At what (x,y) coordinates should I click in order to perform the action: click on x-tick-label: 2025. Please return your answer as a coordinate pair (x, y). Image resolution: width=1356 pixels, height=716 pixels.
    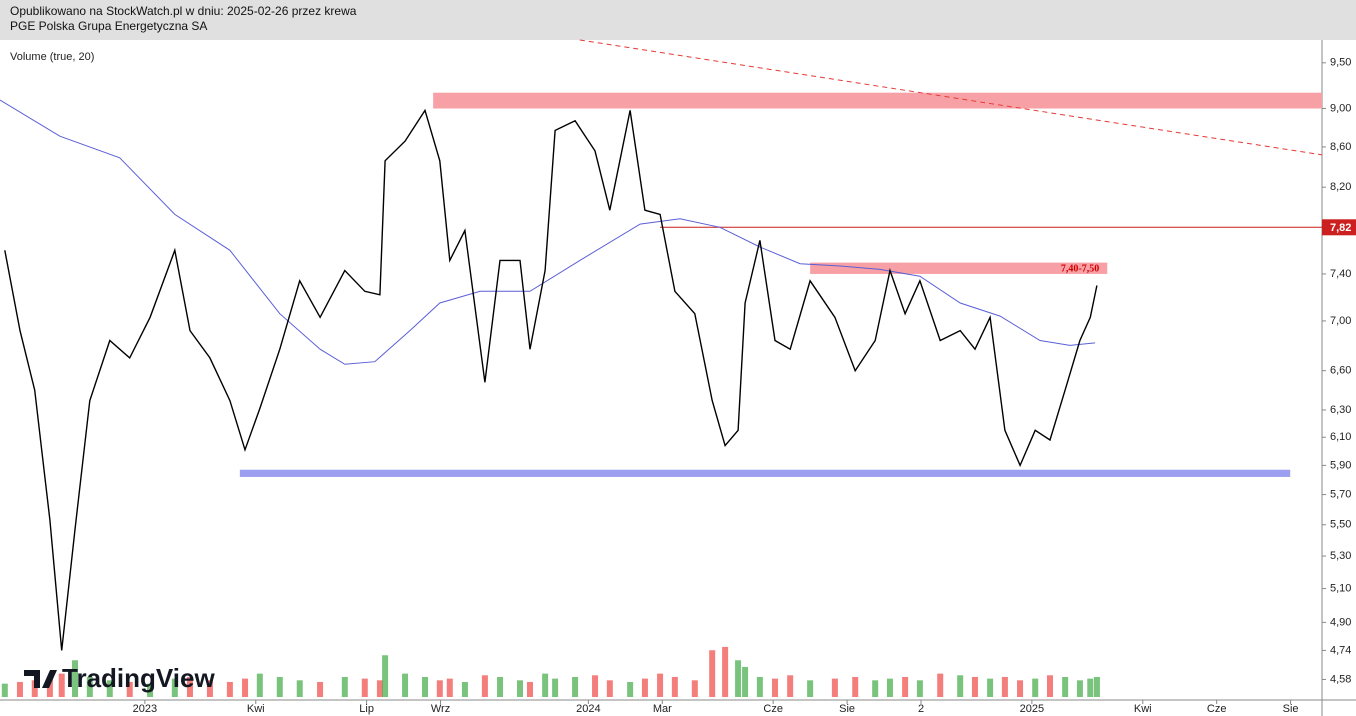
    Looking at the image, I should click on (1032, 709).